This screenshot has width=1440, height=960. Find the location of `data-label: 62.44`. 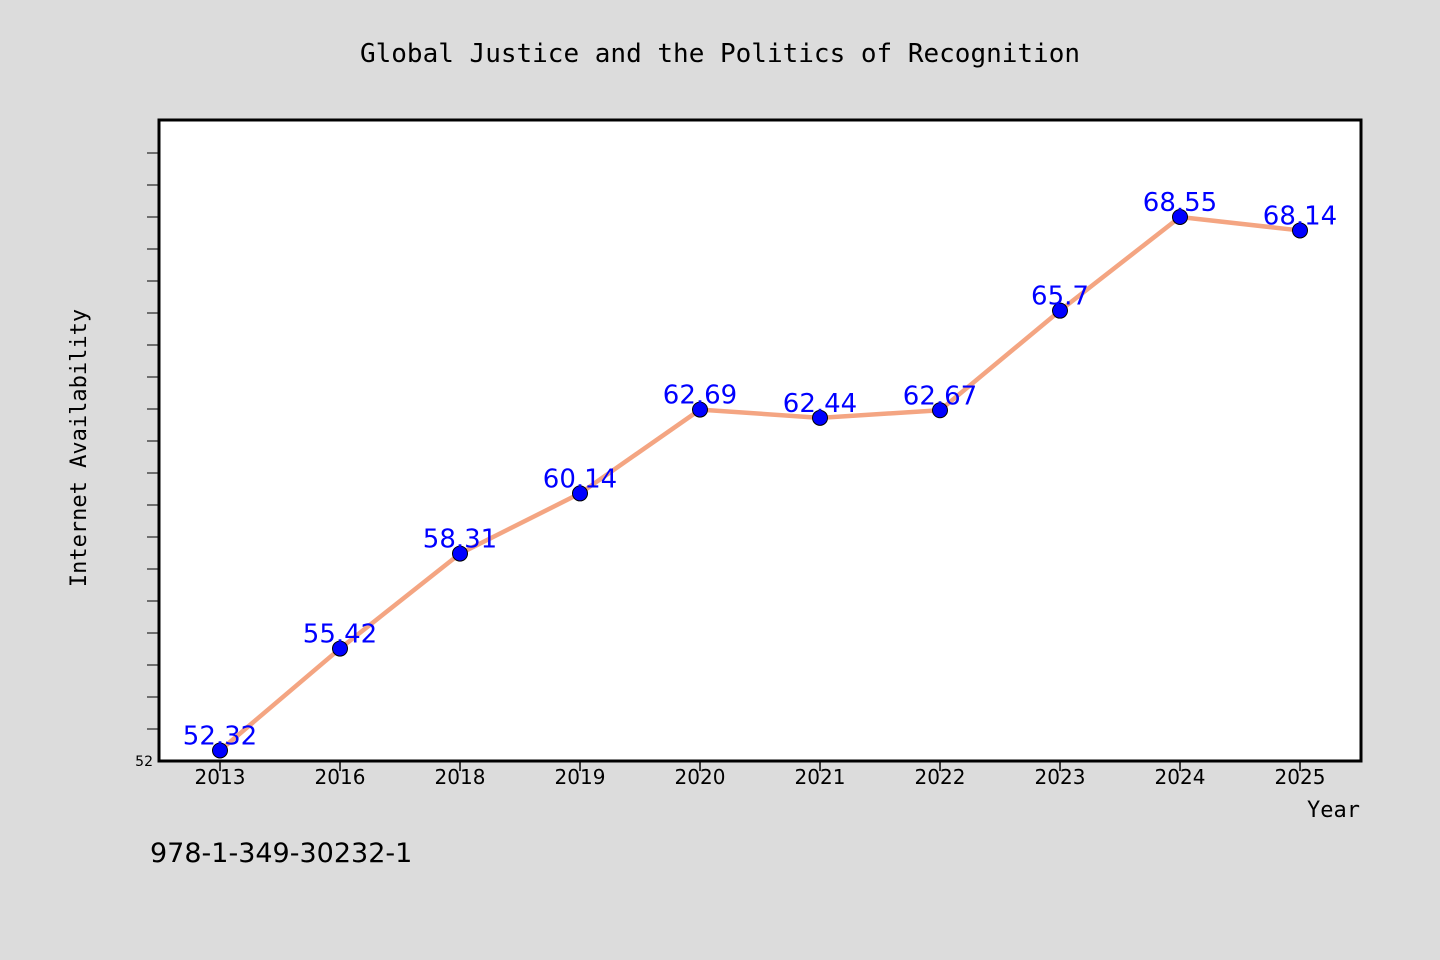

data-label: 62.44 is located at coordinates (820, 404).